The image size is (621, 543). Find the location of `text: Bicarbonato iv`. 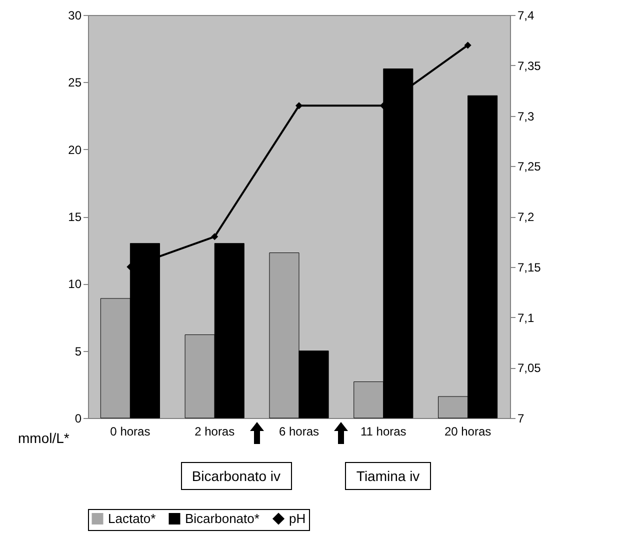

text: Bicarbonato iv is located at coordinates (236, 476).